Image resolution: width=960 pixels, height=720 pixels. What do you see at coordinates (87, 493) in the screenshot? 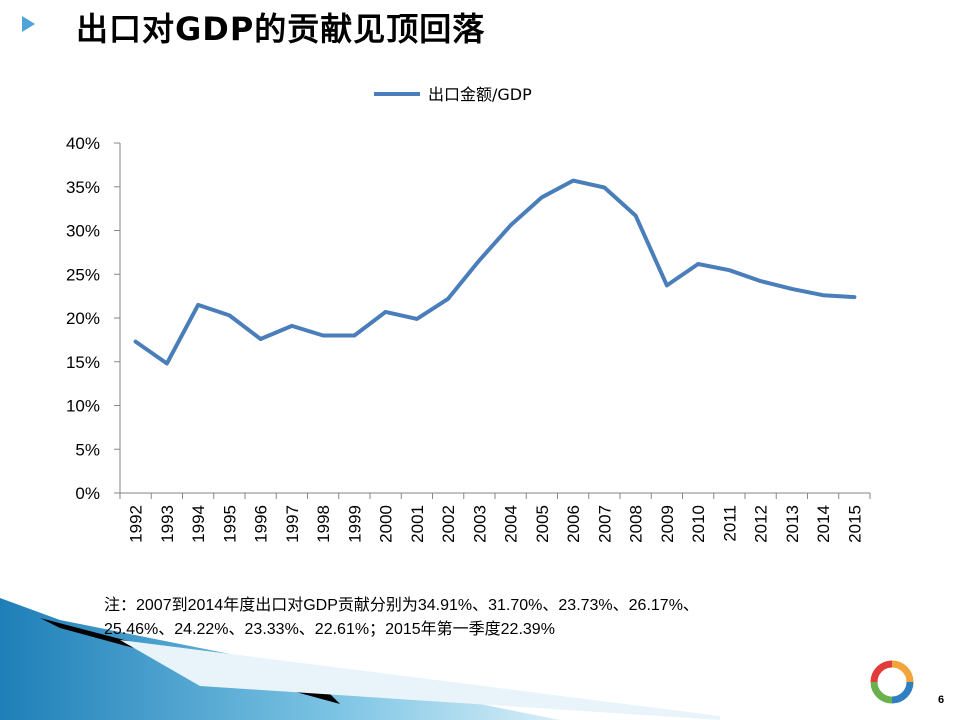
I see `y-tick-label: 0%` at bounding box center [87, 493].